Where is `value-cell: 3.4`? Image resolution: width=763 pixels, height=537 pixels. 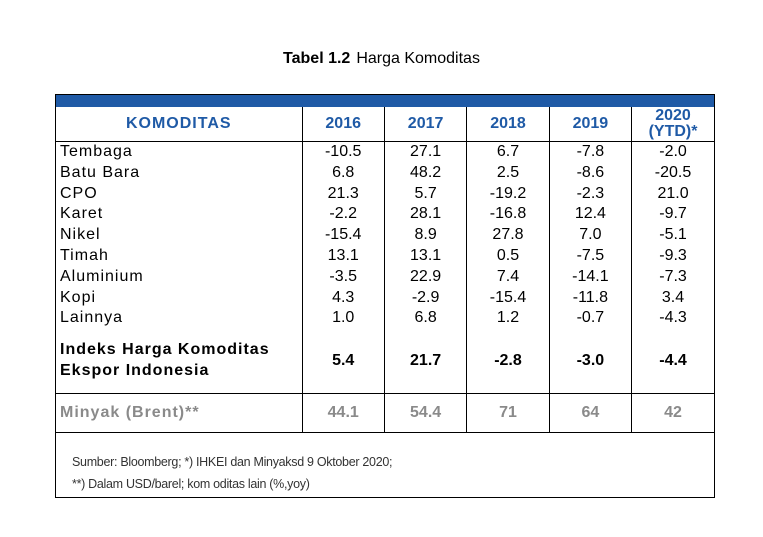
value-cell: 3.4 is located at coordinates (672, 298).